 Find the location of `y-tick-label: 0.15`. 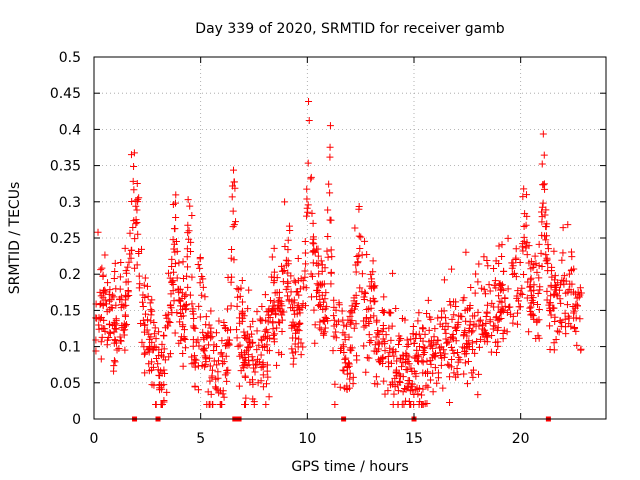

y-tick-label: 0.15 is located at coordinates (65, 311).